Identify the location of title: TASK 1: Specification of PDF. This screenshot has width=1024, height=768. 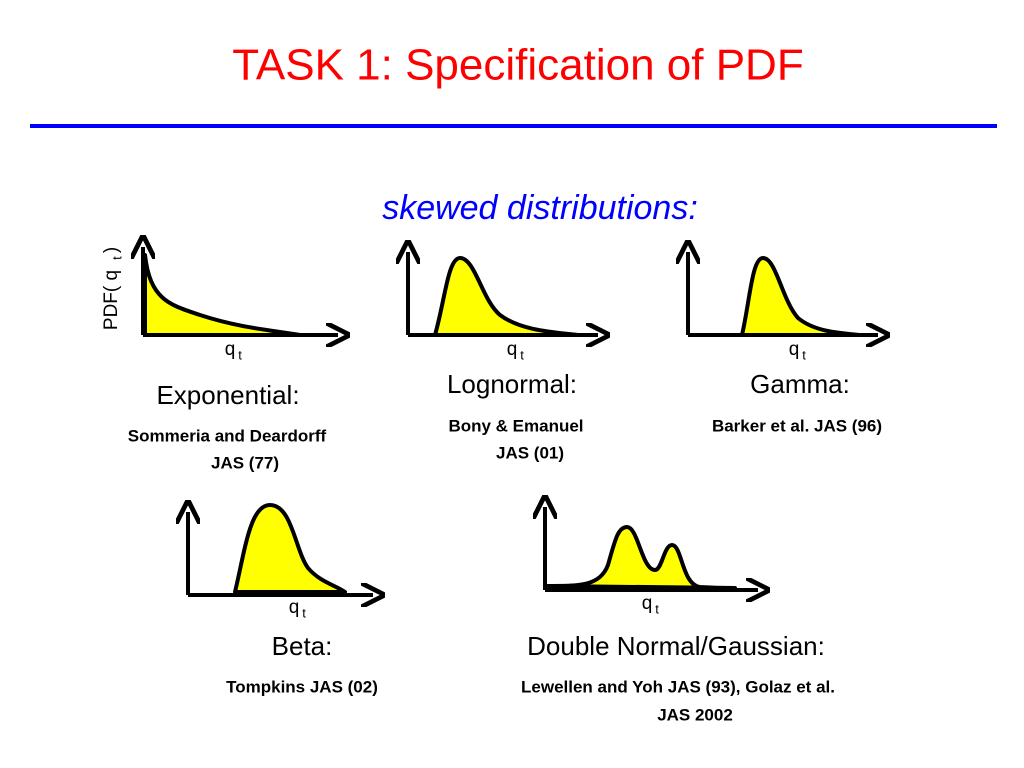
(517, 65).